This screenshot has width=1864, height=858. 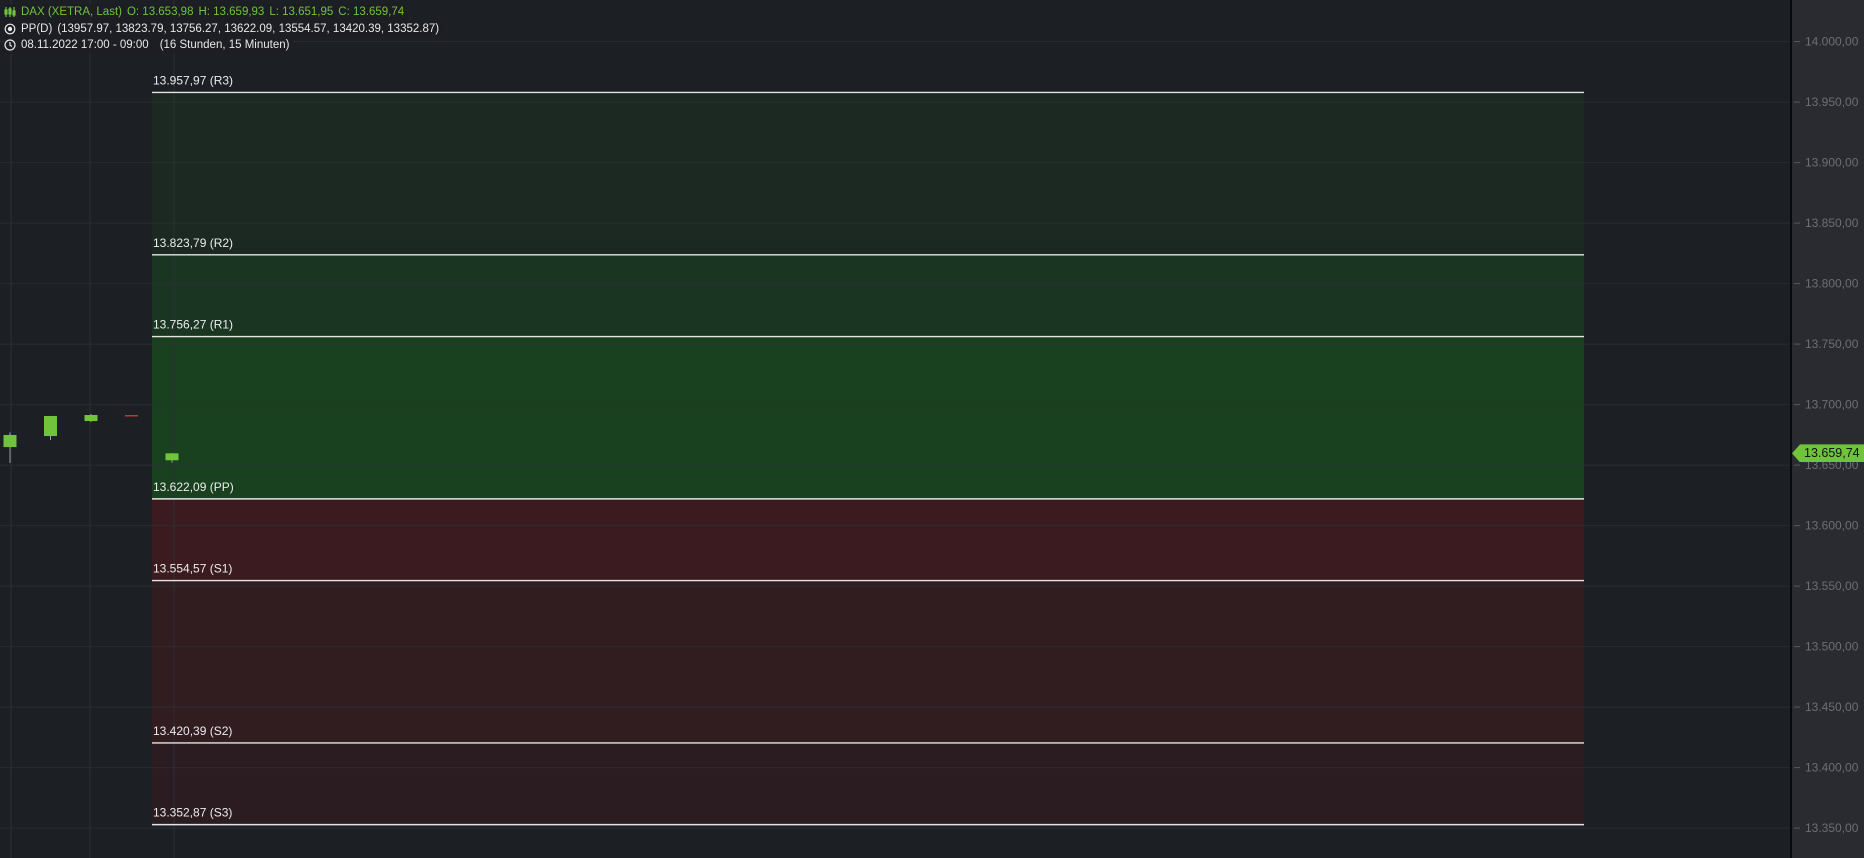 What do you see at coordinates (1832, 344) in the screenshot?
I see `y-tick-label: 13.750,00` at bounding box center [1832, 344].